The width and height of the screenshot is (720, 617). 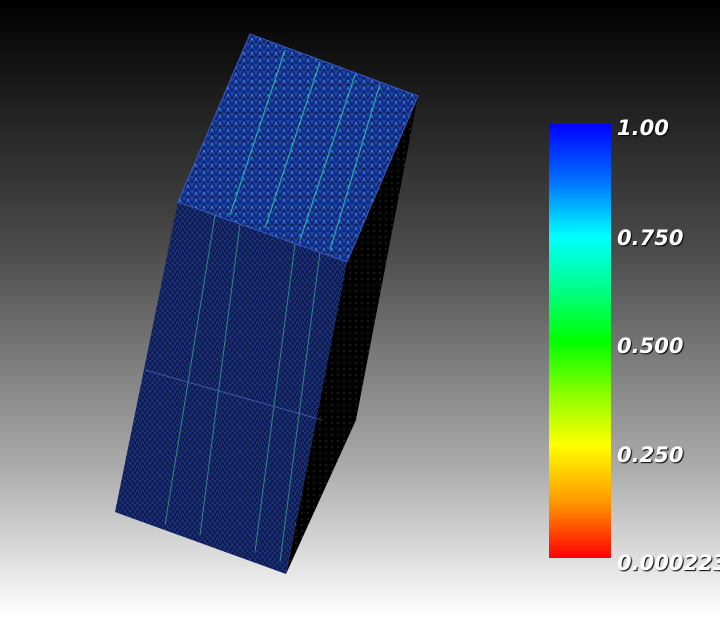 I want to click on mesh-edges, so click(x=298, y=148).